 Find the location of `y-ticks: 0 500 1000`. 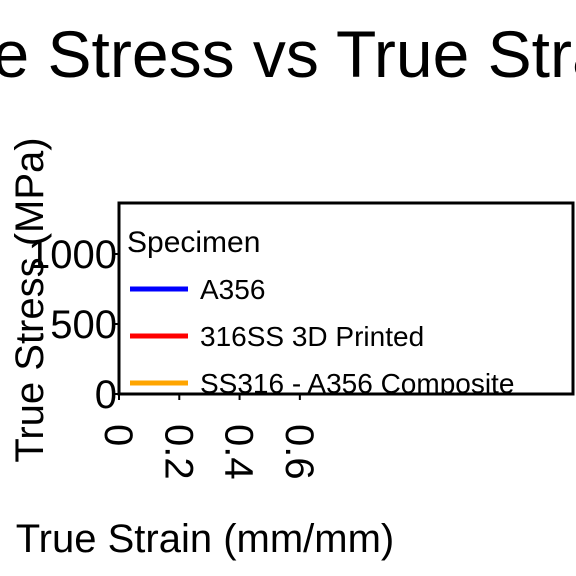

y-ticks: 0 500 1000 is located at coordinates (73, 325).